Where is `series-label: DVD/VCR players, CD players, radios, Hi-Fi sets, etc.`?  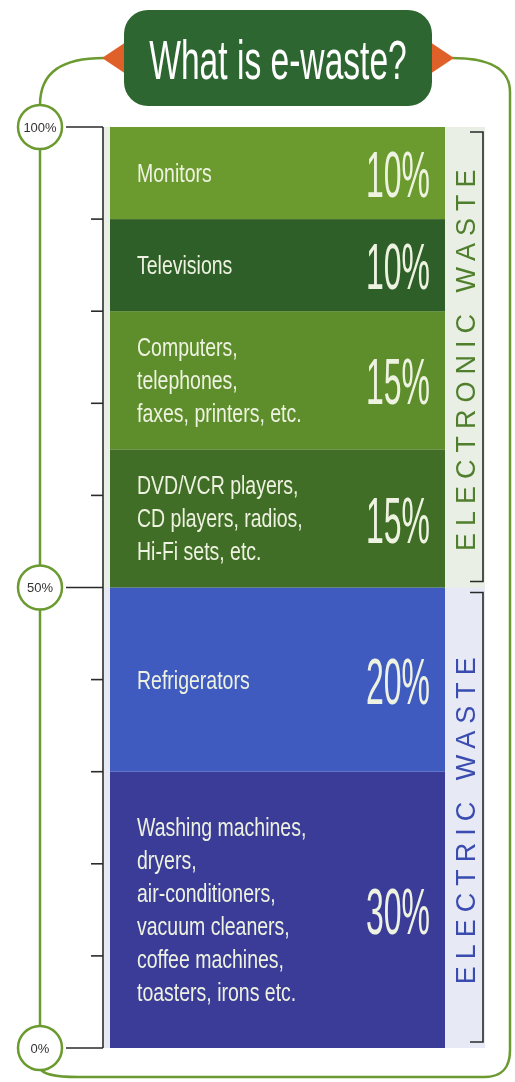 series-label: DVD/VCR players, CD players, radios, Hi-Fi sets, etc. is located at coordinates (220, 518).